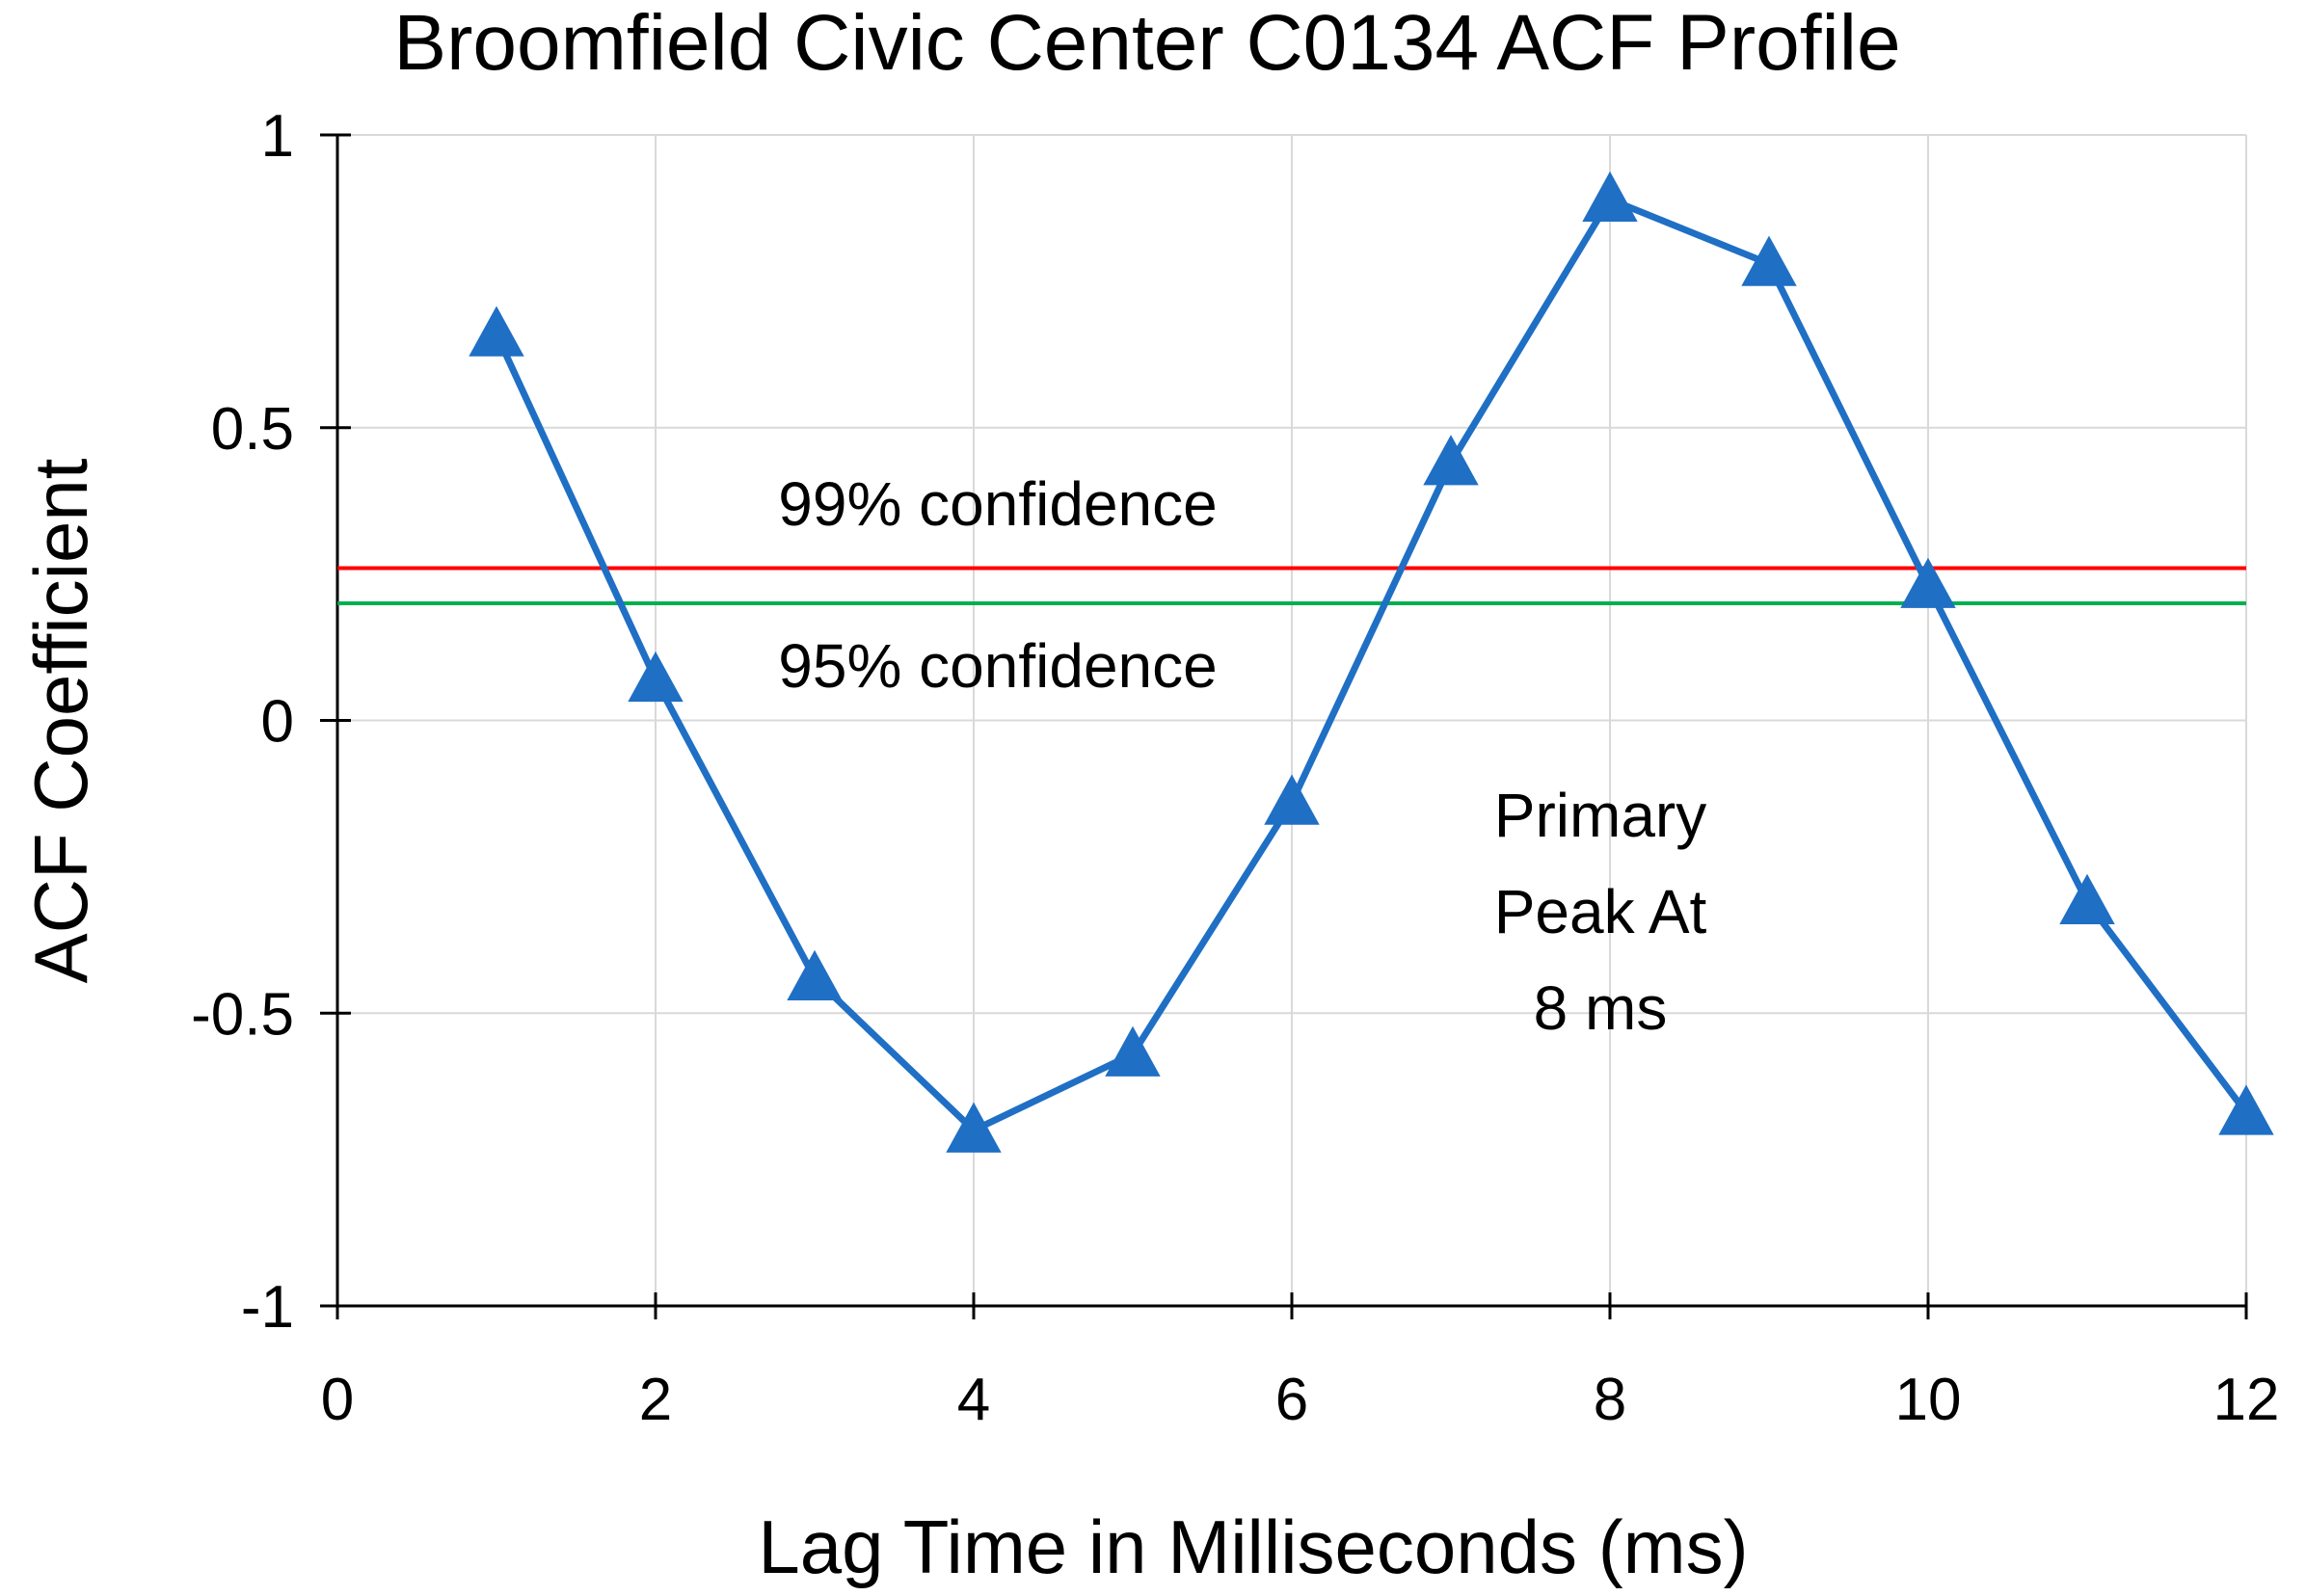  Describe the element at coordinates (997, 666) in the screenshot. I see `ref-label-95: 95% confidence` at that location.